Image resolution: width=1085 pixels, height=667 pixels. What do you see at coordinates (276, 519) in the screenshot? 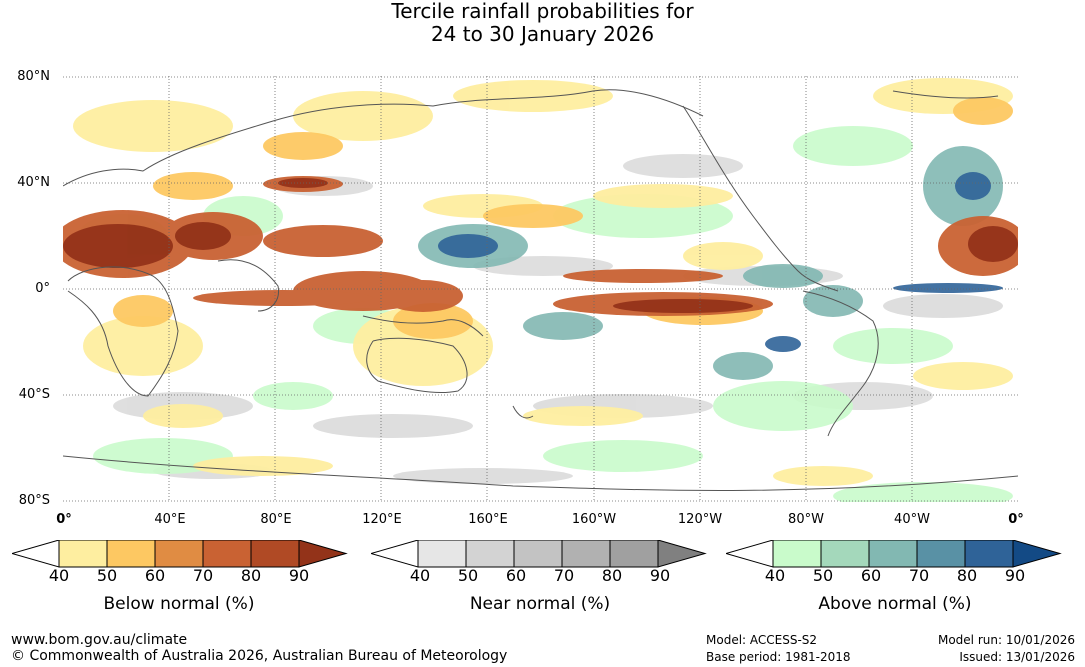
I see `lon-label-80e: 80°E` at bounding box center [276, 519].